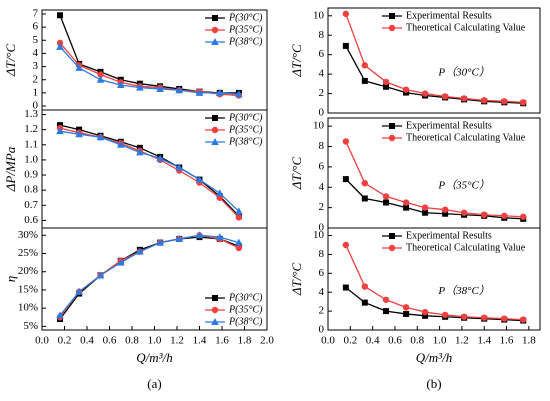 Image resolution: width=550 pixels, height=401 pixels. What do you see at coordinates (65, 341) in the screenshot?
I see `x-tick-label: 0.2` at bounding box center [65, 341].